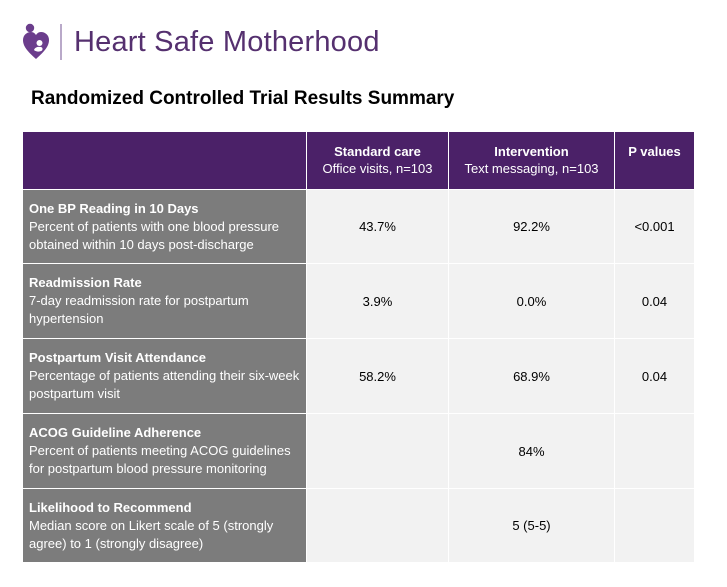 This screenshot has width=727, height=587. Describe the element at coordinates (531, 168) in the screenshot. I see `header-sub-label: Text messaging, n=103` at that location.